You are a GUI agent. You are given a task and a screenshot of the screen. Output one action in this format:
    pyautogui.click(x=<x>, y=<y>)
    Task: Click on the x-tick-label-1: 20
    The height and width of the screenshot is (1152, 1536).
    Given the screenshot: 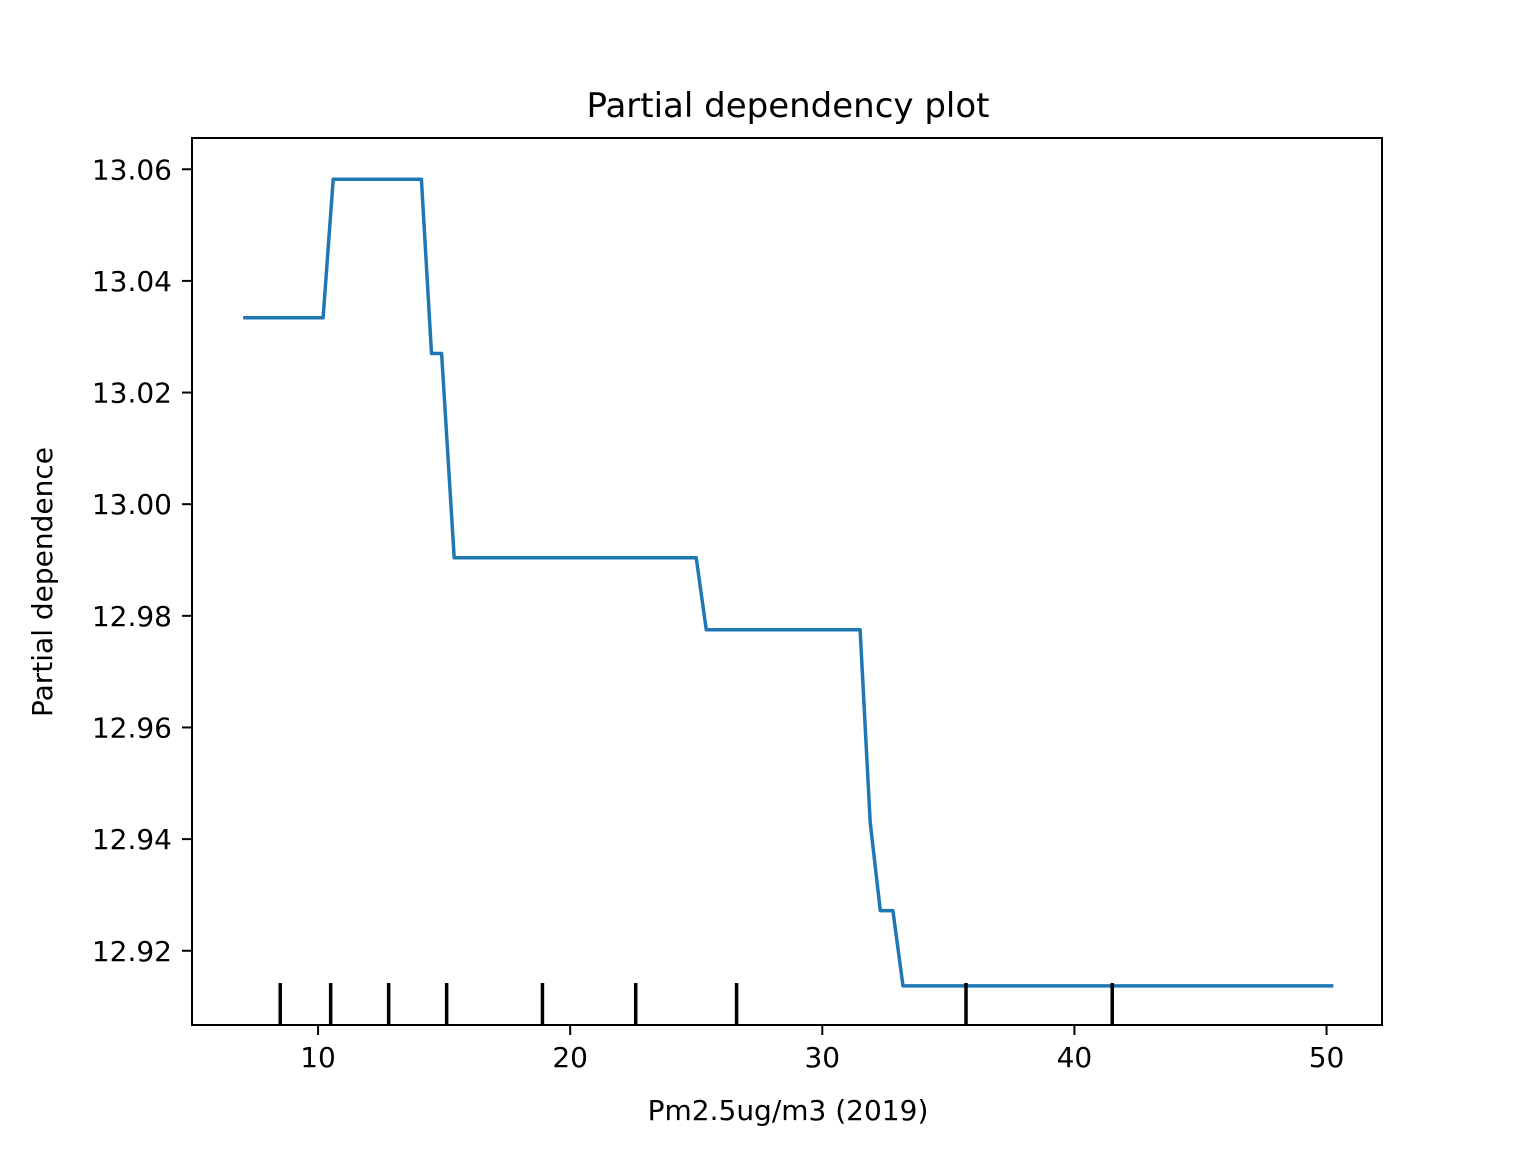 What is the action you would take?
    pyautogui.click(x=570, y=1057)
    